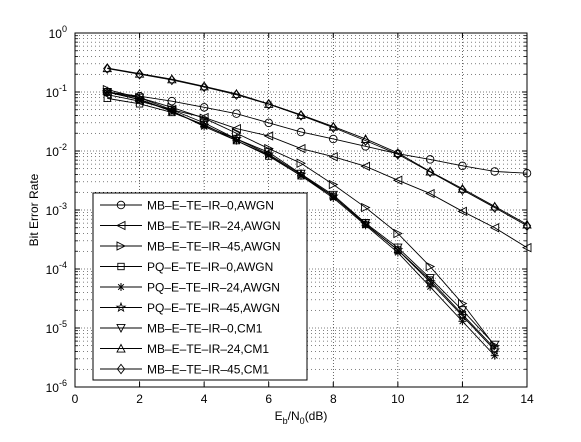 The width and height of the screenshot is (581, 442). Describe the element at coordinates (463, 399) in the screenshot. I see `x-tick-label: 12` at that location.